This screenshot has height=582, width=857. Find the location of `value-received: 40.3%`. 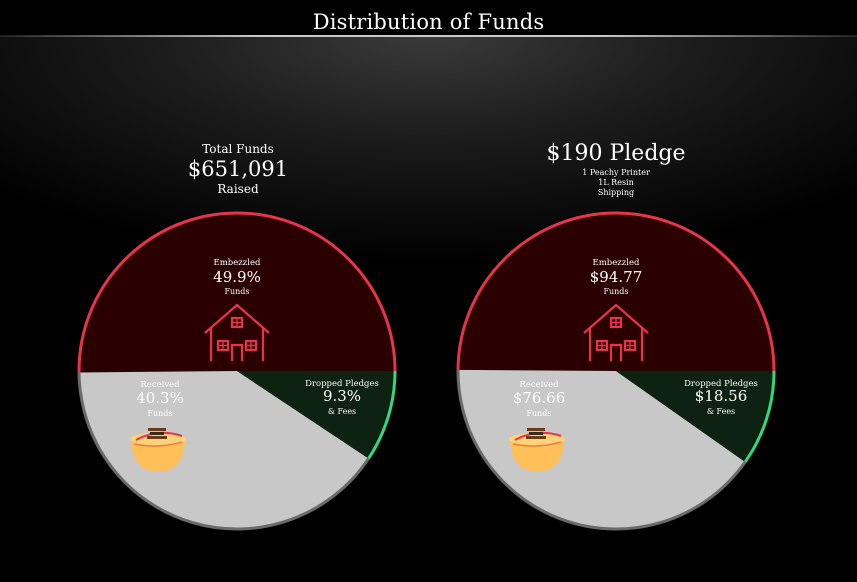

value-received: 40.3% is located at coordinates (160, 398).